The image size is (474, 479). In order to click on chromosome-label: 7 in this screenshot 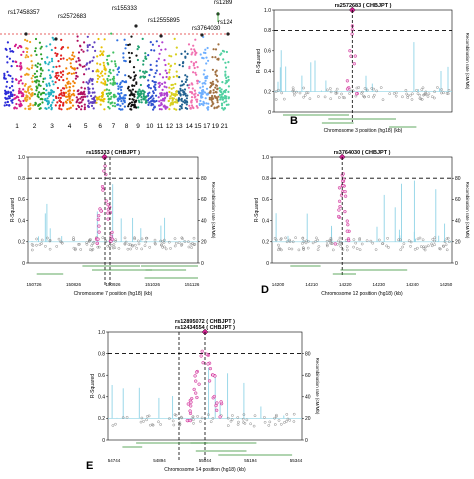, I will do `click(114, 126)`.